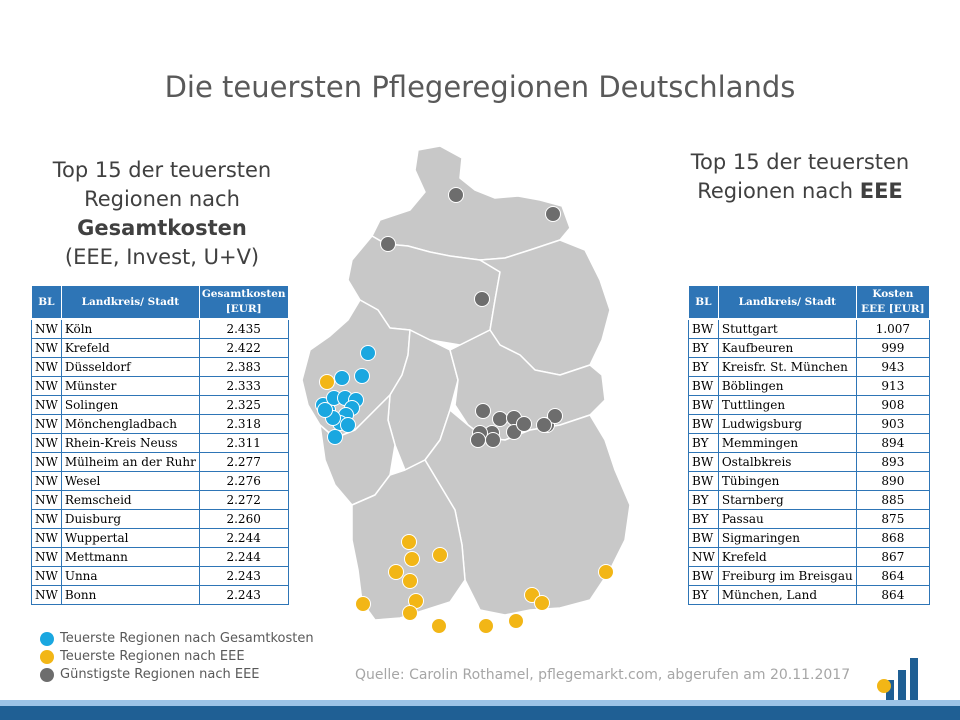 The image size is (960, 720). I want to click on table-row: BW Sigmaringen 868, so click(809, 538).